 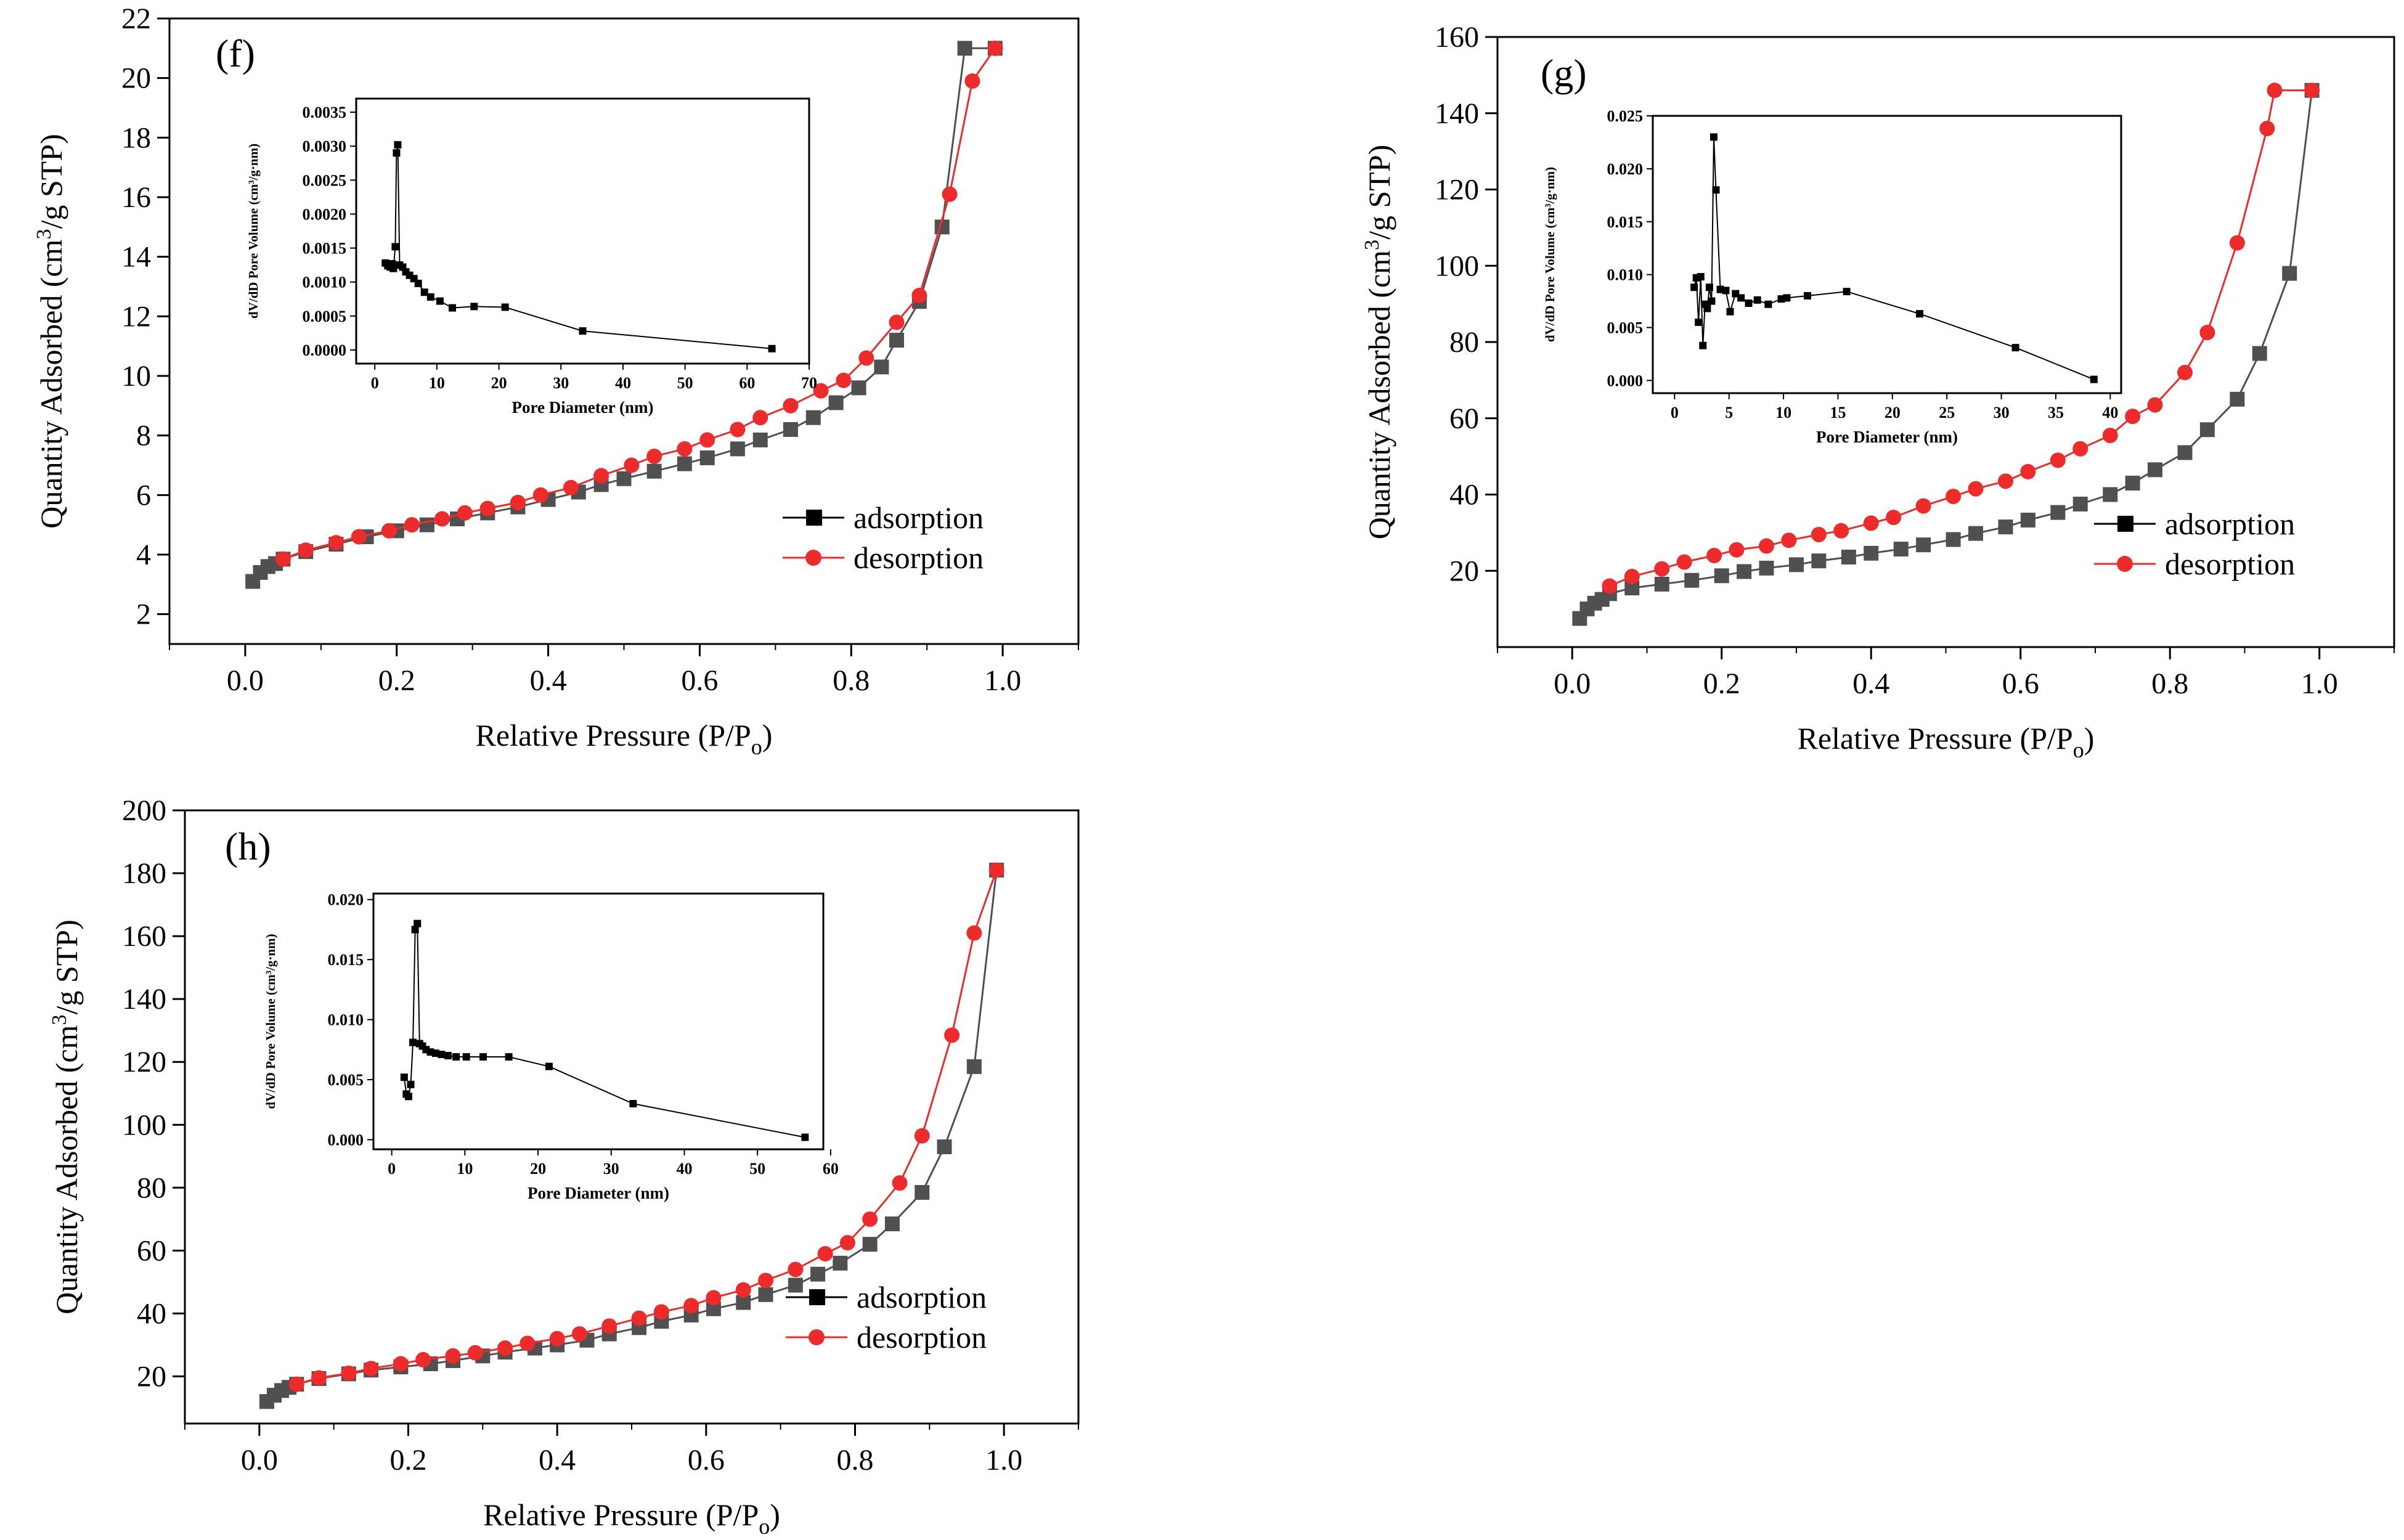 I want to click on y-tick-label: 200, so click(x=144, y=811).